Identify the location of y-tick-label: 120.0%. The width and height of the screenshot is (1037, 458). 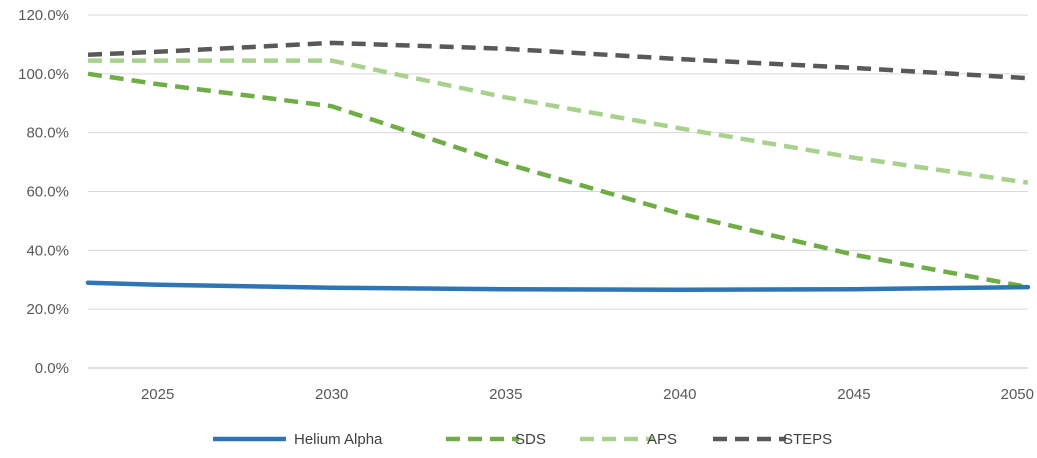
(43, 15).